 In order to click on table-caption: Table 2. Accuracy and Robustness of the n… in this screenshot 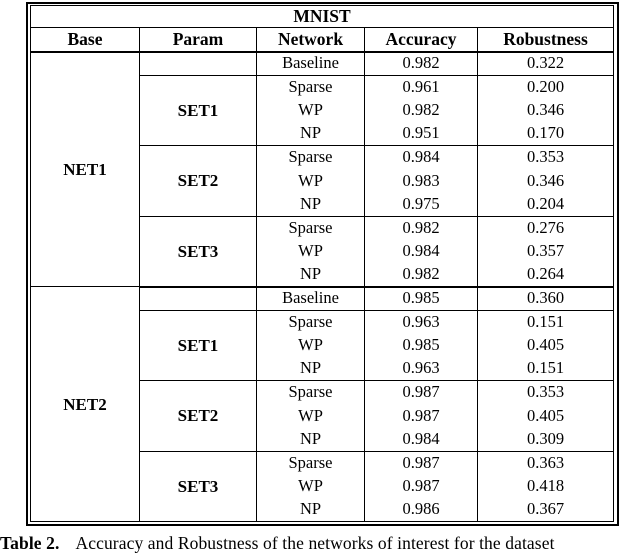, I will do `click(320, 543)`.